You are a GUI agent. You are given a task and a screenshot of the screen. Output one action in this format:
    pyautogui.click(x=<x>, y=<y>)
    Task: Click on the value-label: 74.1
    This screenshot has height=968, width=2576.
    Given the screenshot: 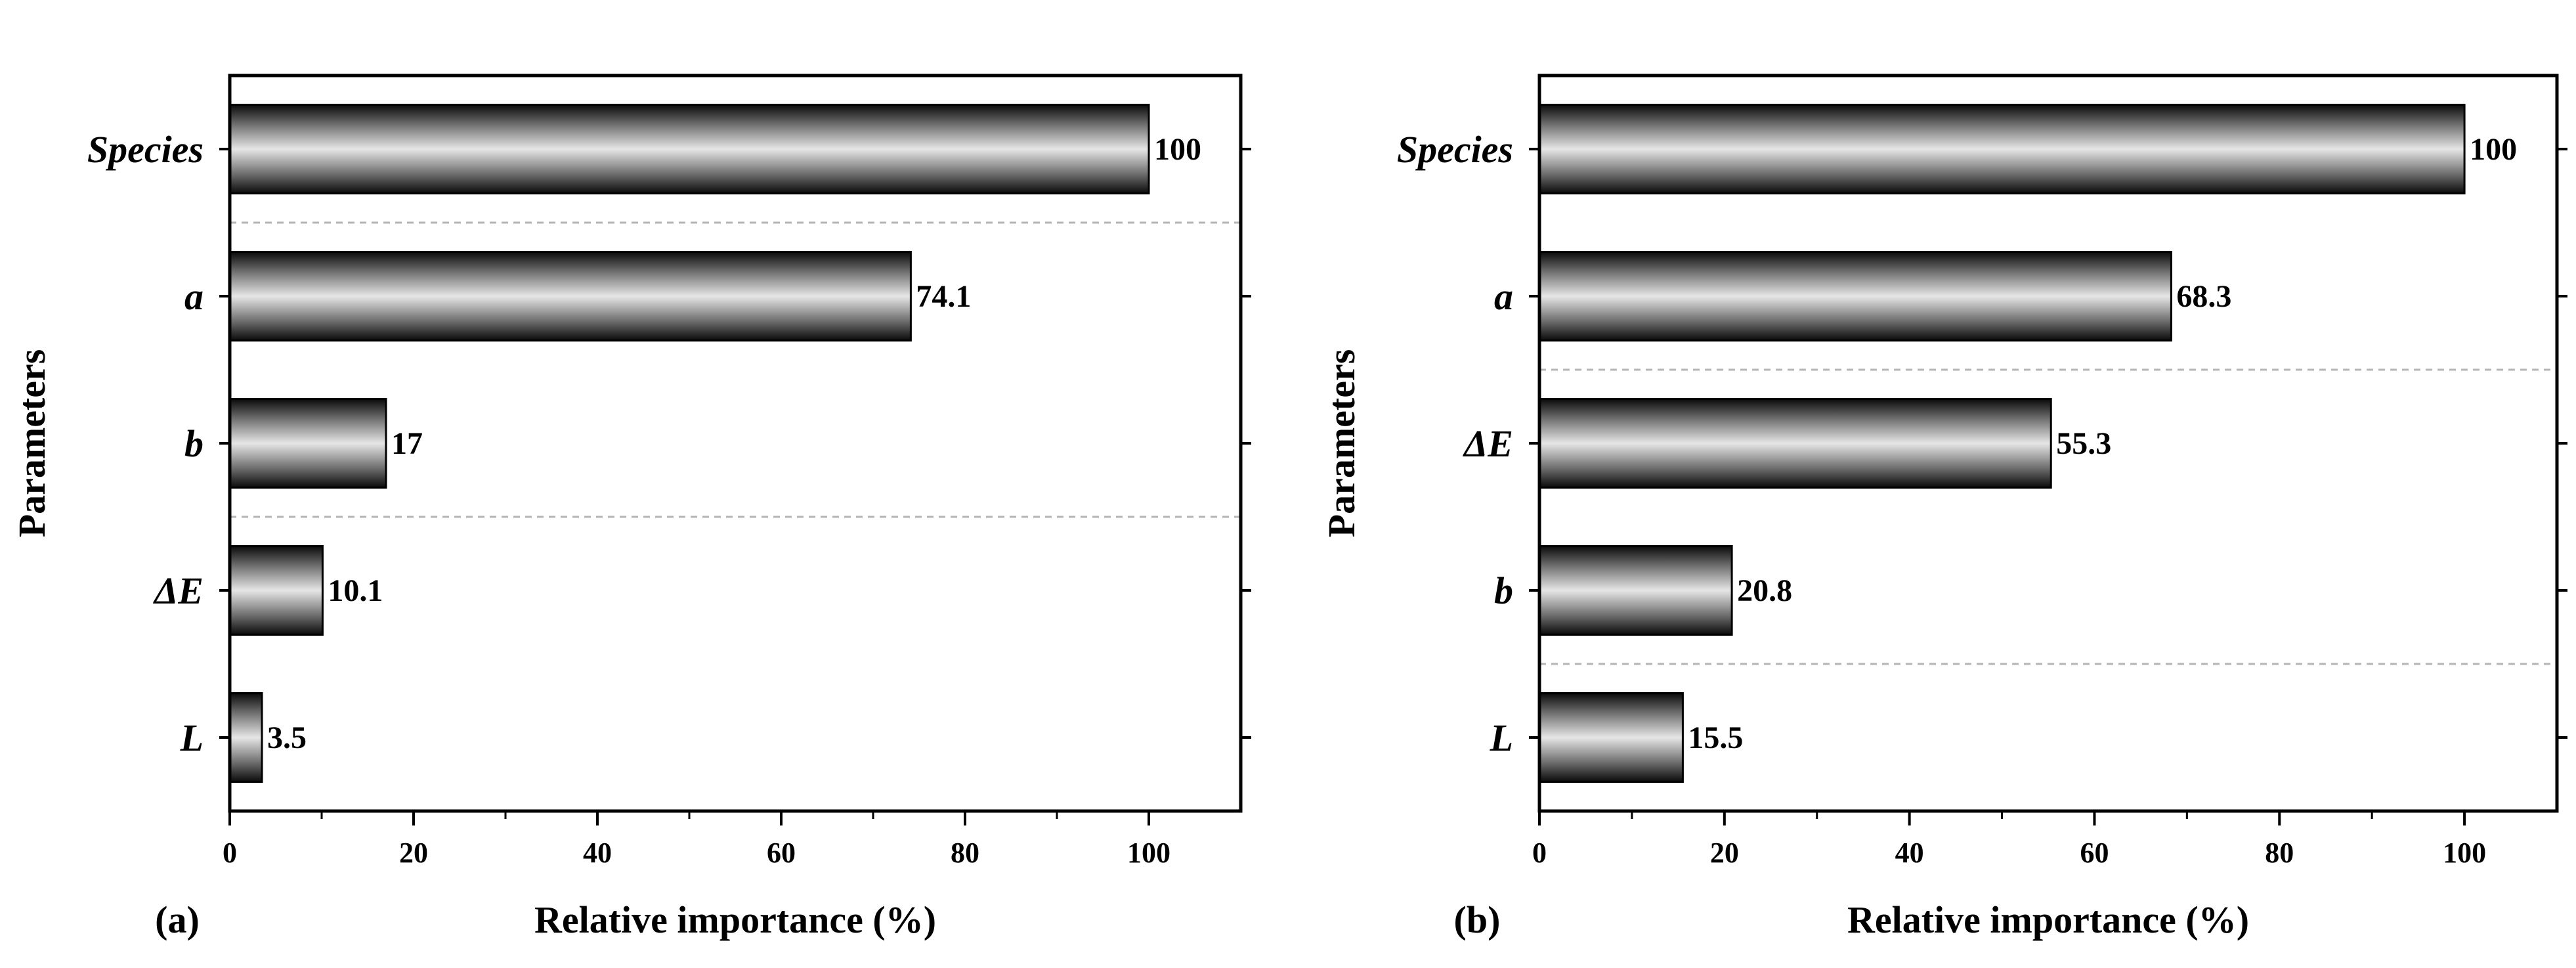 What is the action you would take?
    pyautogui.click(x=943, y=296)
    